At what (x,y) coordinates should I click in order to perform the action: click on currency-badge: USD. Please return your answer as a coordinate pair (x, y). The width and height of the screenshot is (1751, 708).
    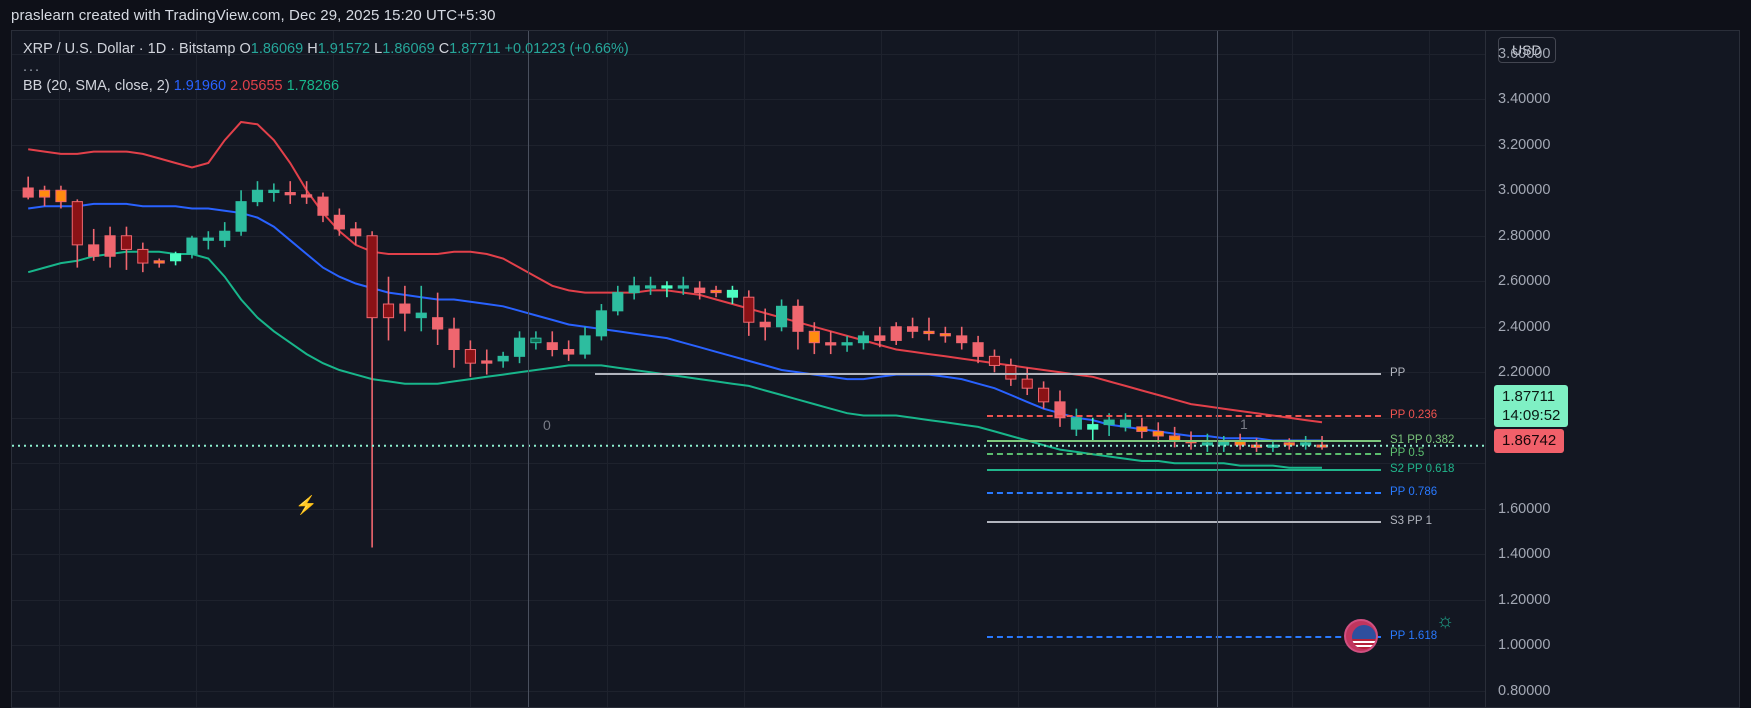
    Looking at the image, I should click on (1527, 50).